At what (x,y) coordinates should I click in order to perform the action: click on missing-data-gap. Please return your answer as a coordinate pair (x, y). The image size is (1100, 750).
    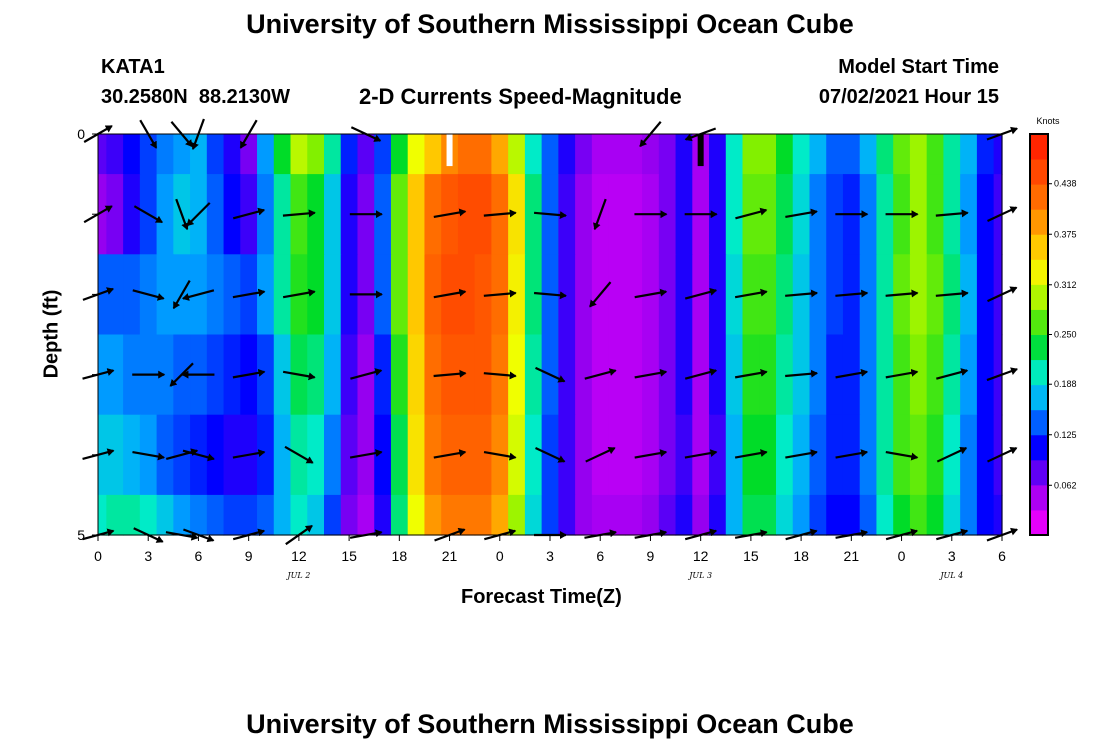
    Looking at the image, I should click on (700, 150).